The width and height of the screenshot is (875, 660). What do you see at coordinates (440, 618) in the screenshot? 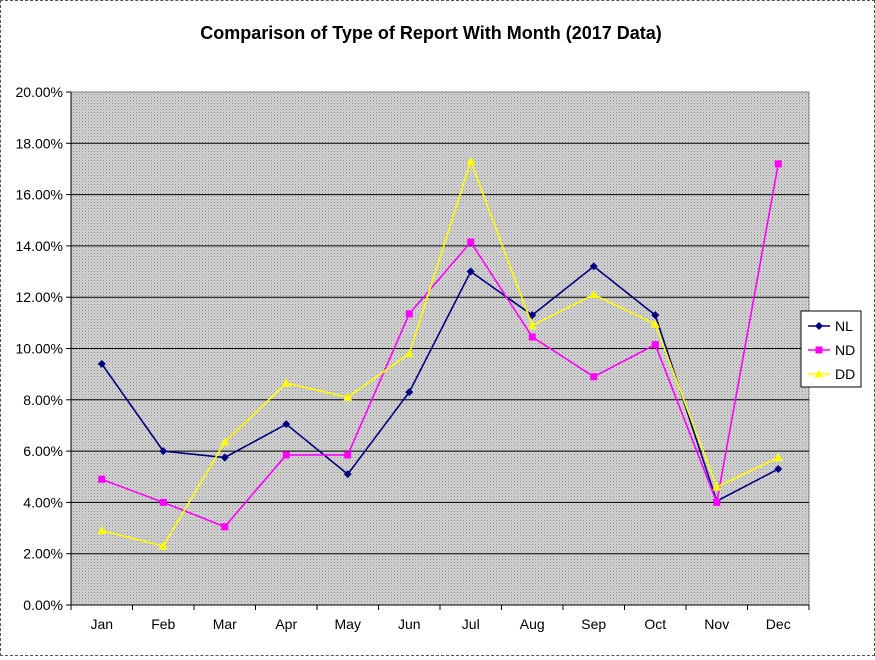
I see `x-axis: Jan Feb Mar Apr May Jun Jul Aug Sep Oct Nov Dec` at bounding box center [440, 618].